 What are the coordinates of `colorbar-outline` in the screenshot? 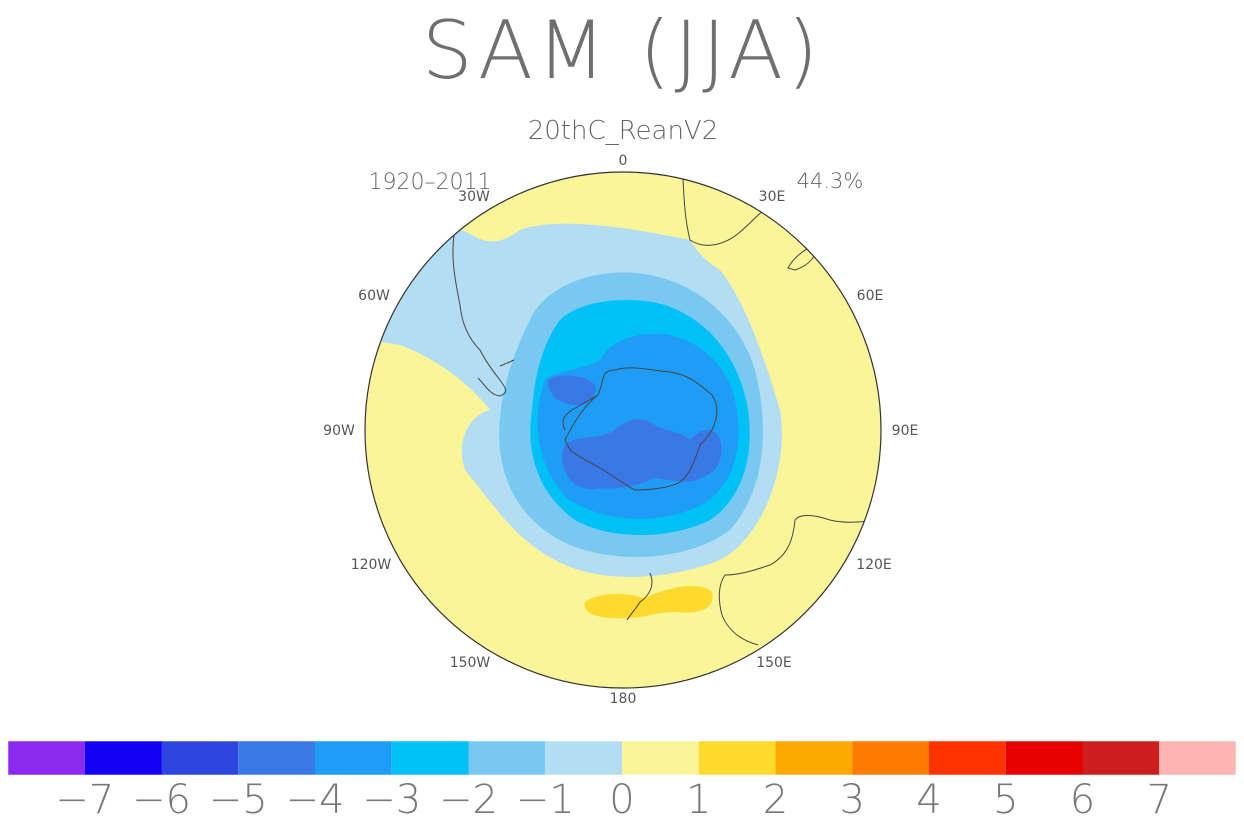 It's located at (622, 758).